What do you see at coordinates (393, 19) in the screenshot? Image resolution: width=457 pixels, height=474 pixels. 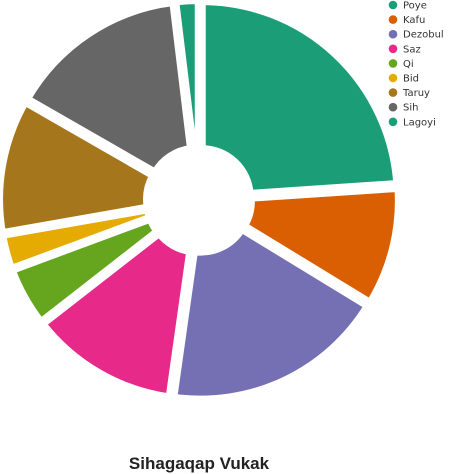 I see `legend-marker-kafu` at bounding box center [393, 19].